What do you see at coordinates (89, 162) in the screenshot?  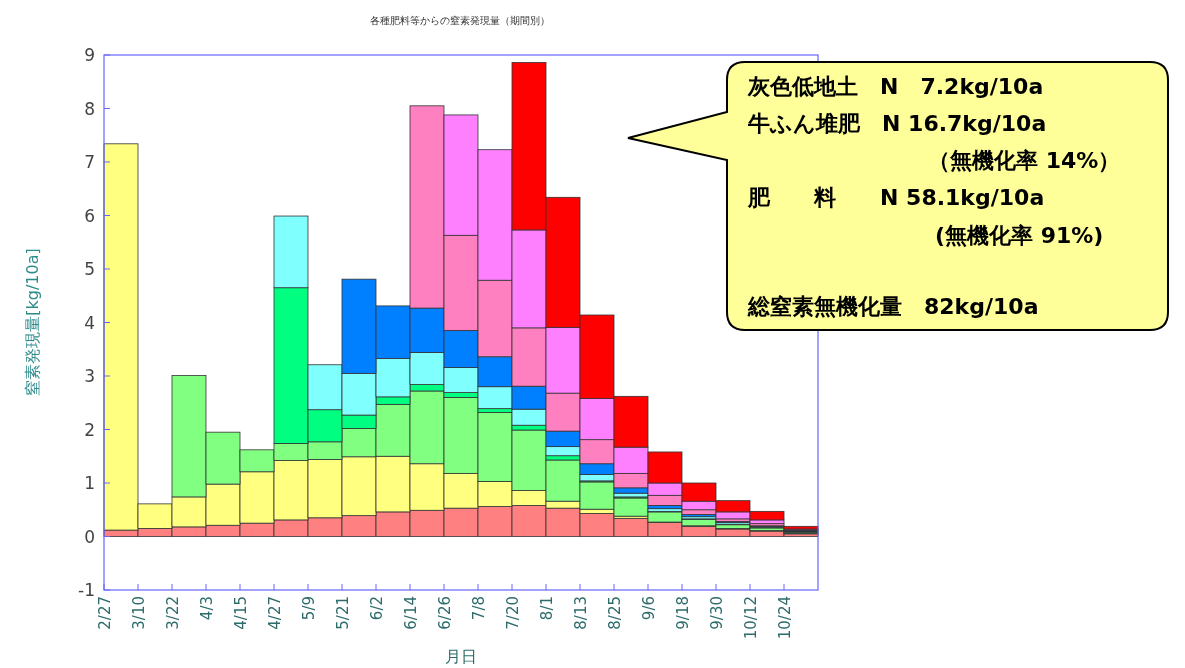 I see `y-tick-label: 7` at bounding box center [89, 162].